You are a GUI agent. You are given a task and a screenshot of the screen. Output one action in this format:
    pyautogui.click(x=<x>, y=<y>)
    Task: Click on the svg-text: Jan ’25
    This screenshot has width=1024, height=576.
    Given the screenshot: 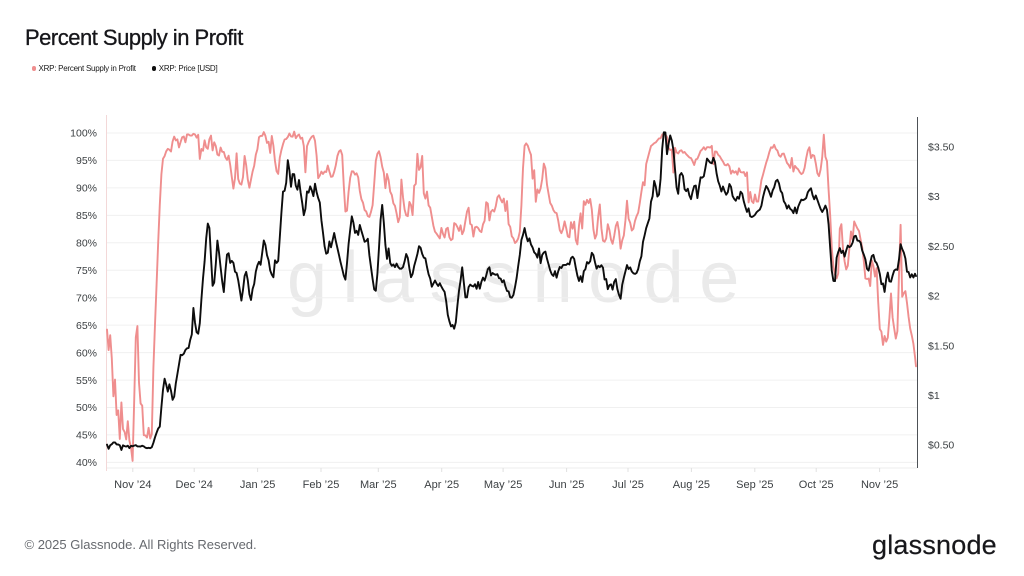 What is the action you would take?
    pyautogui.click(x=257, y=485)
    